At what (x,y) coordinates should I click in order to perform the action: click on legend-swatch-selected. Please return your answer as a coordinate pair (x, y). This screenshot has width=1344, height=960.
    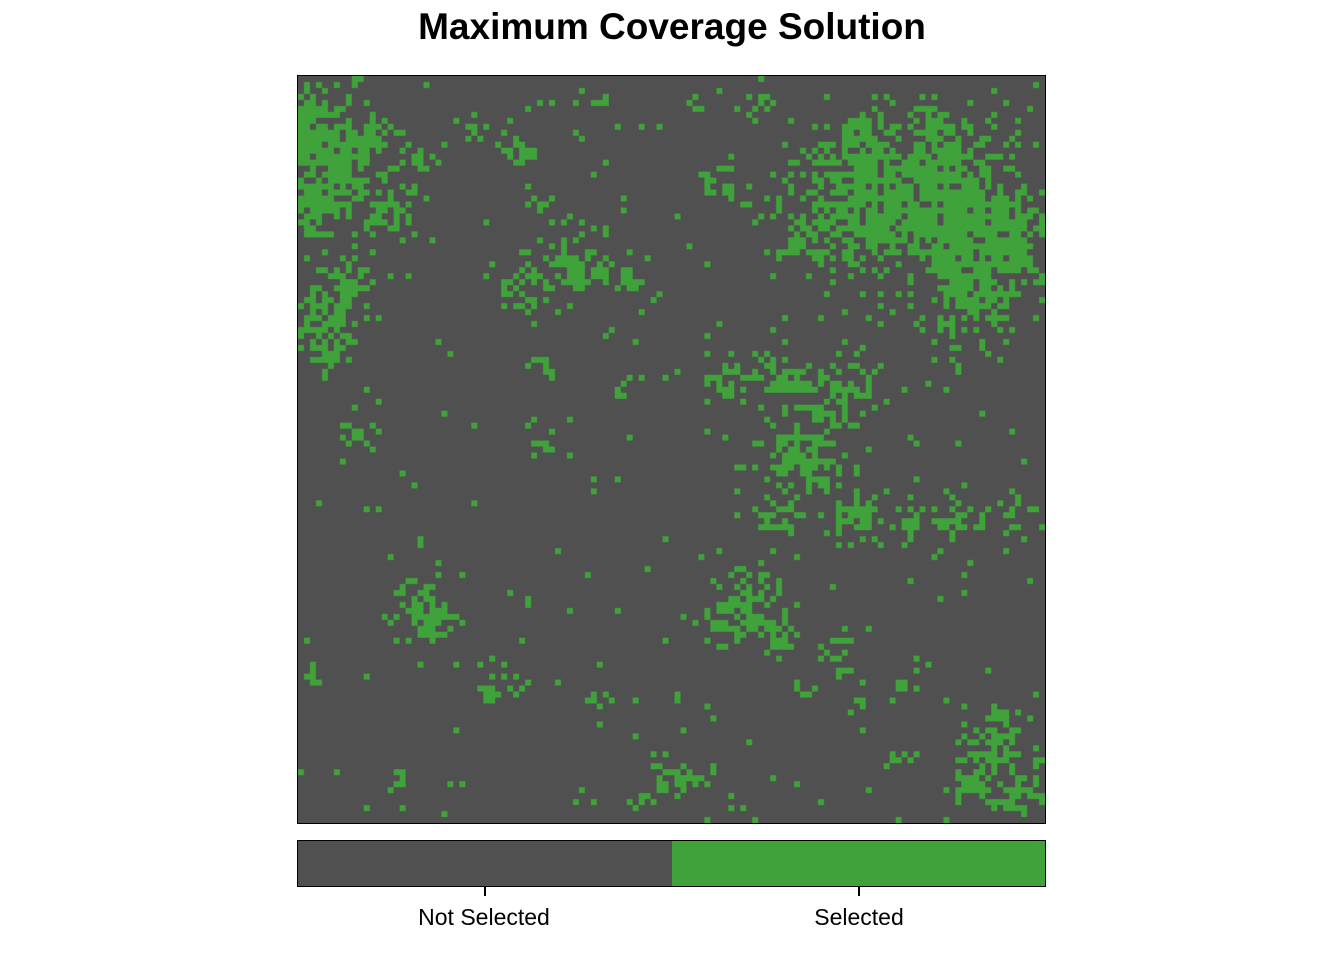
    Looking at the image, I should click on (858, 863).